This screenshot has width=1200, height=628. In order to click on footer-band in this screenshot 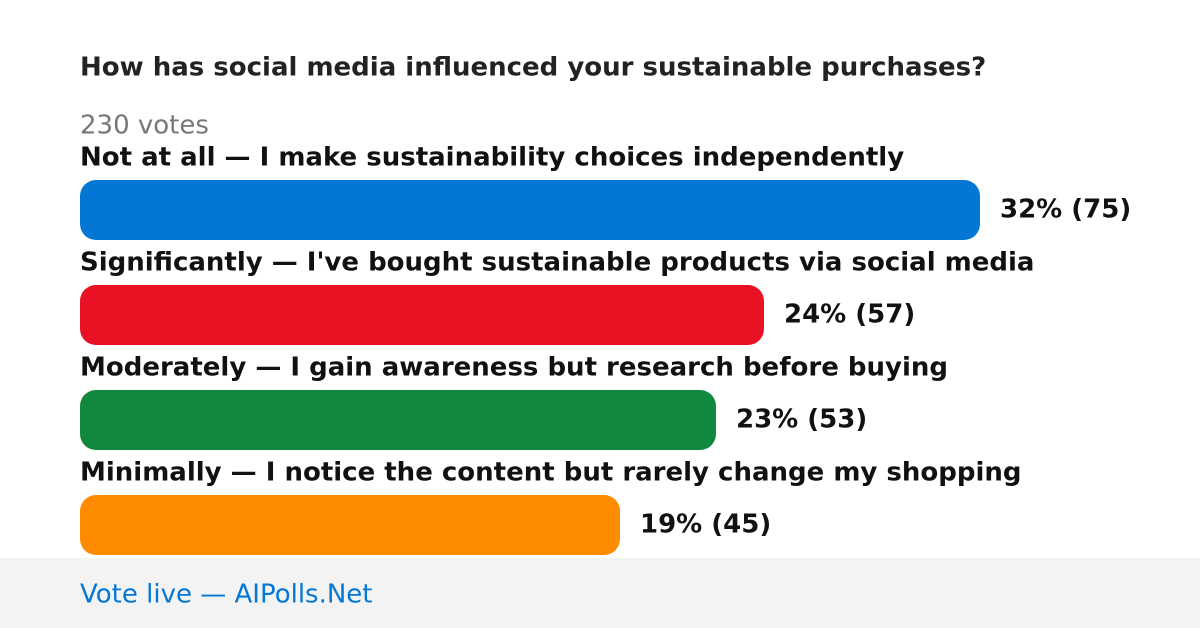, I will do `click(600, 593)`.